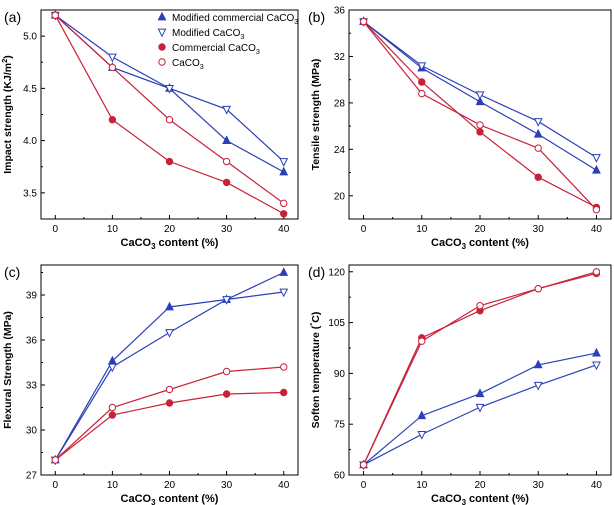 The width and height of the screenshot is (614, 505). Describe the element at coordinates (188, 64) in the screenshot. I see `legend-label: CaCO3` at that location.